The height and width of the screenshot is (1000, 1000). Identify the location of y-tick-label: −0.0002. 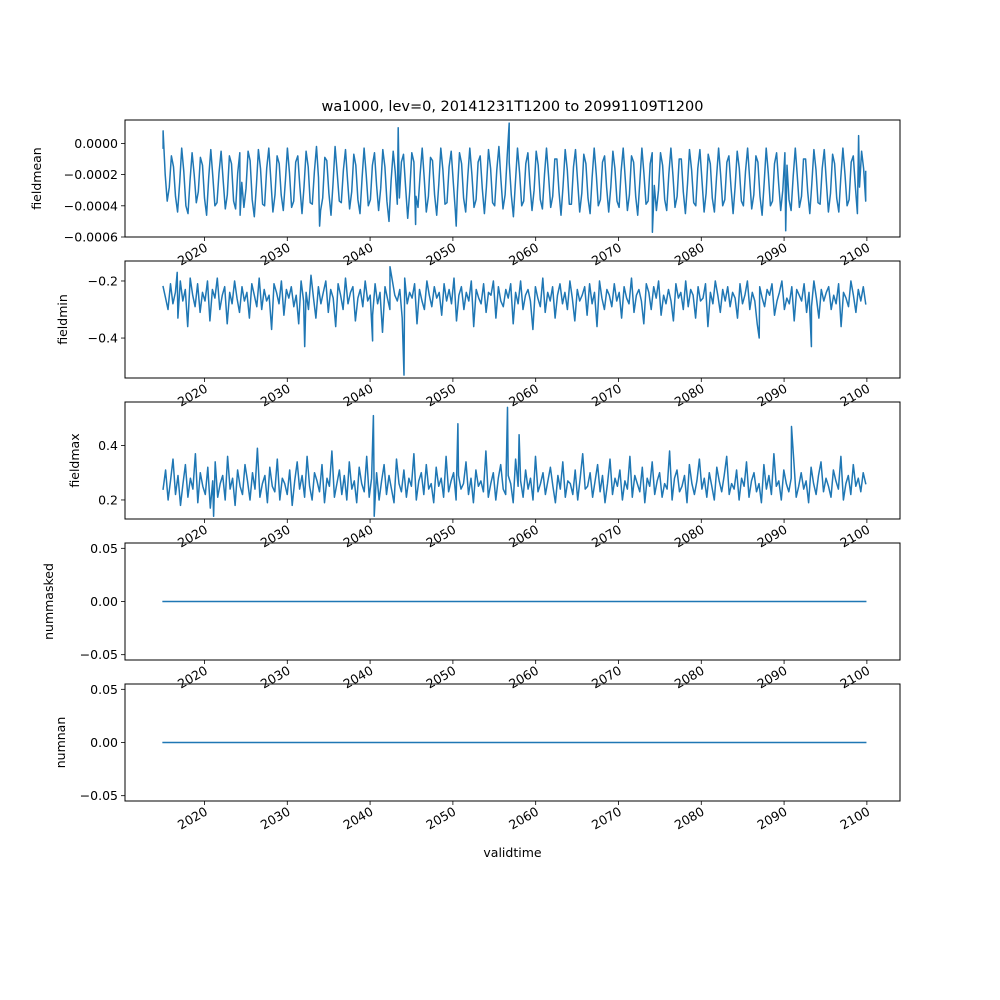
(91, 174).